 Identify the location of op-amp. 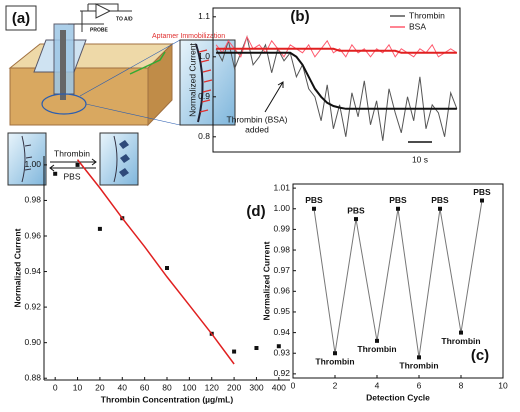
(103, 11).